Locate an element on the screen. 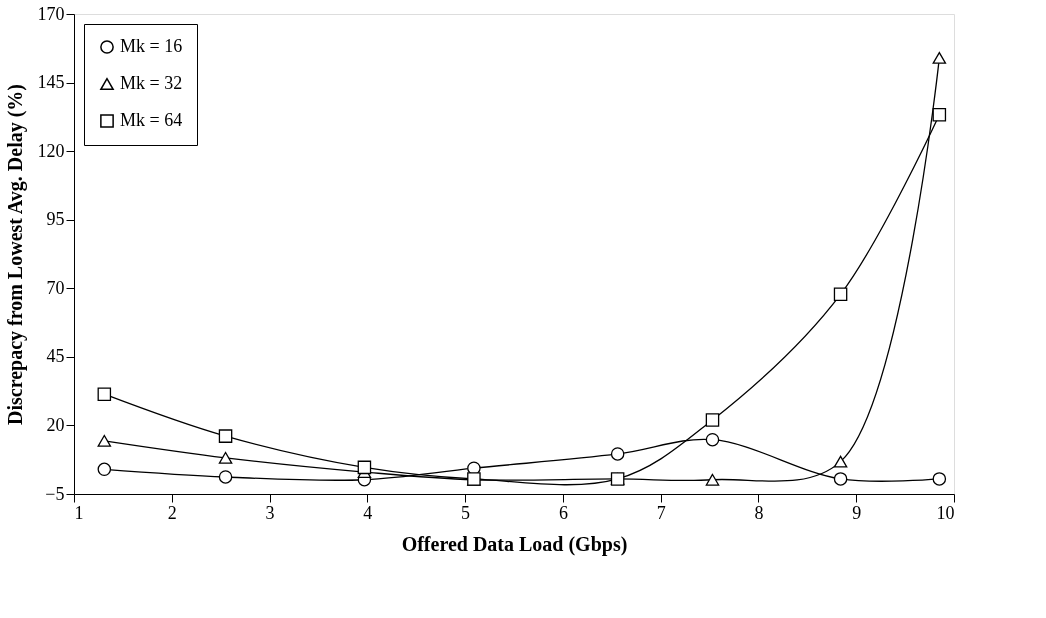  x-tick-label: 5 is located at coordinates (466, 512).